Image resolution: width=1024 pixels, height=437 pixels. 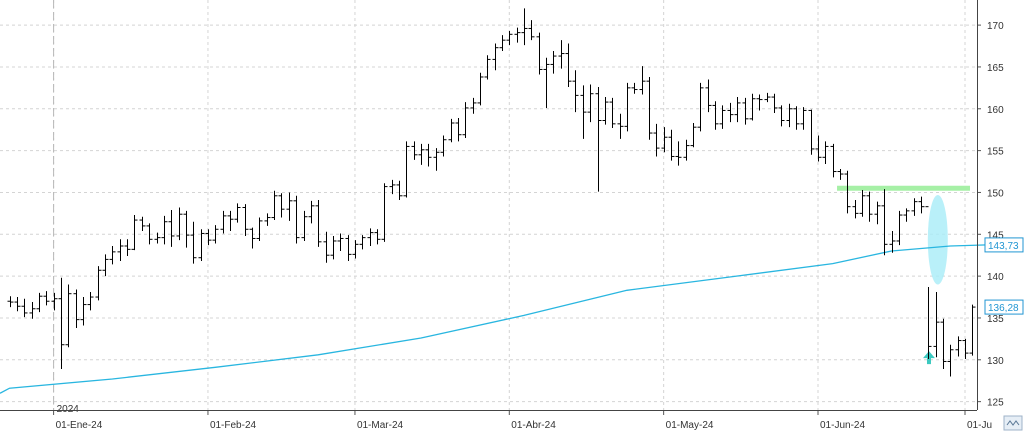 I want to click on y-tick-label: 135, so click(x=995, y=319).